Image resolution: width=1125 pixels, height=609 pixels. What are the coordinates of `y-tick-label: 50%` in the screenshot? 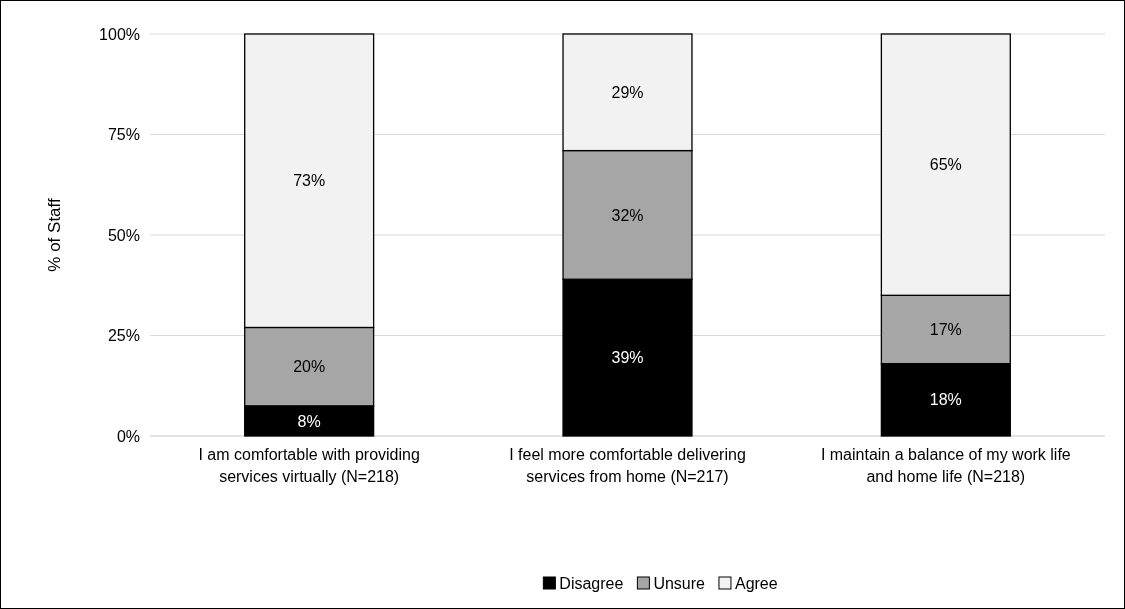 It's located at (123, 235).